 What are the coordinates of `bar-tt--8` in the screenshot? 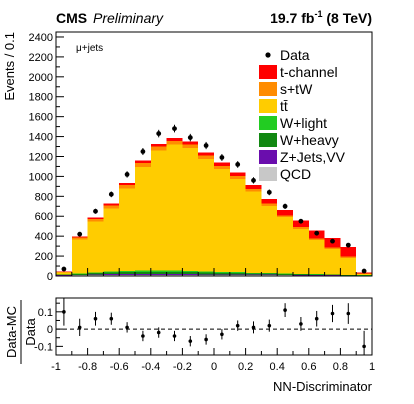 It's located at (190, 210).